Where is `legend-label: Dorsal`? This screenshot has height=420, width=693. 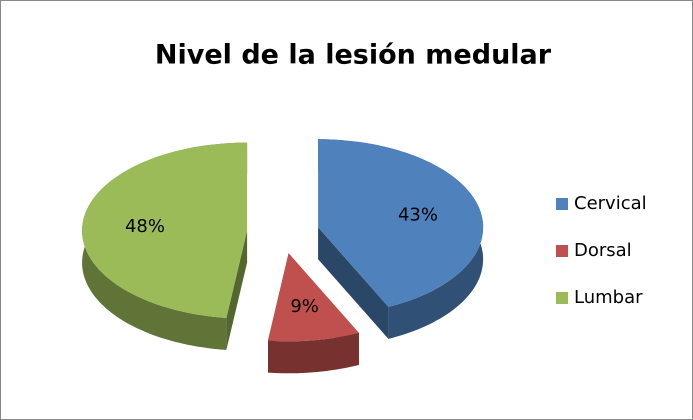 legend-label: Dorsal is located at coordinates (603, 250).